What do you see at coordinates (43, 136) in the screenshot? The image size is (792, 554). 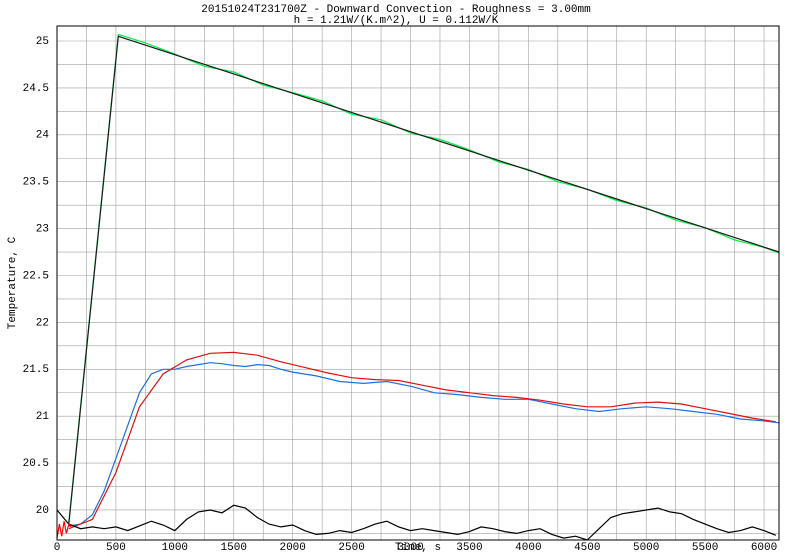 I see `y-tick-label: 24` at bounding box center [43, 136].